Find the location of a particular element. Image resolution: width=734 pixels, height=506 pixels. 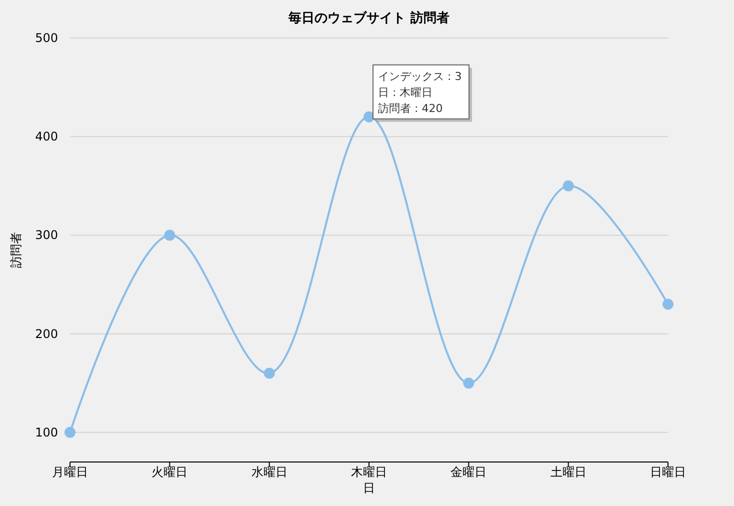

x-axis-title: 日 is located at coordinates (369, 488).